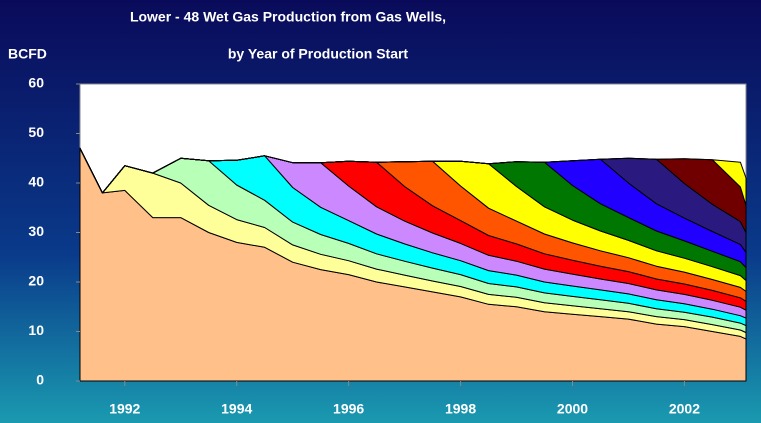 This screenshot has width=761, height=423. What do you see at coordinates (124, 409) in the screenshot?
I see `x-tick-label: 1992` at bounding box center [124, 409].